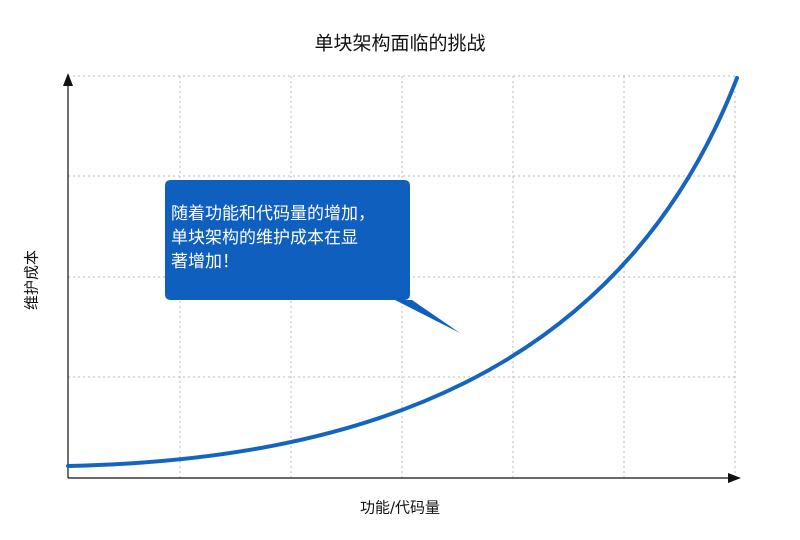 The image size is (800, 540). I want to click on x-axis-arrow, so click(734, 478).